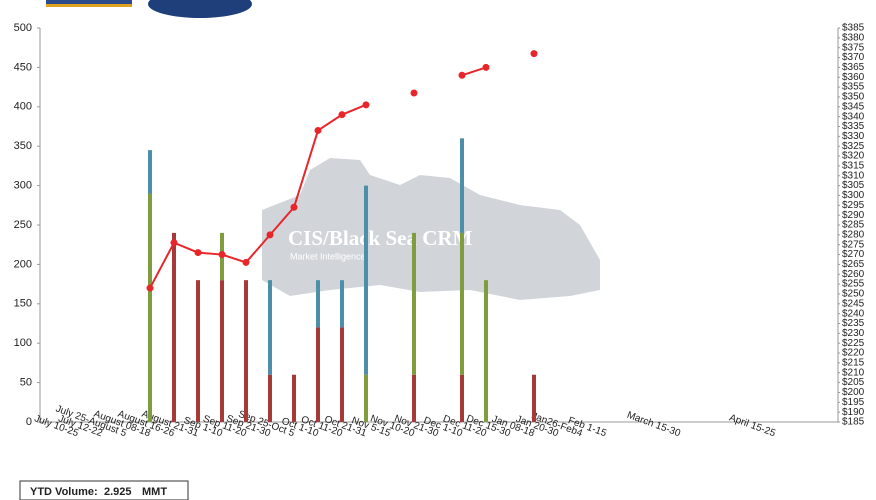 The width and height of the screenshot is (876, 500). Describe the element at coordinates (853, 284) in the screenshot. I see `y2-tick-label: $255` at that location.